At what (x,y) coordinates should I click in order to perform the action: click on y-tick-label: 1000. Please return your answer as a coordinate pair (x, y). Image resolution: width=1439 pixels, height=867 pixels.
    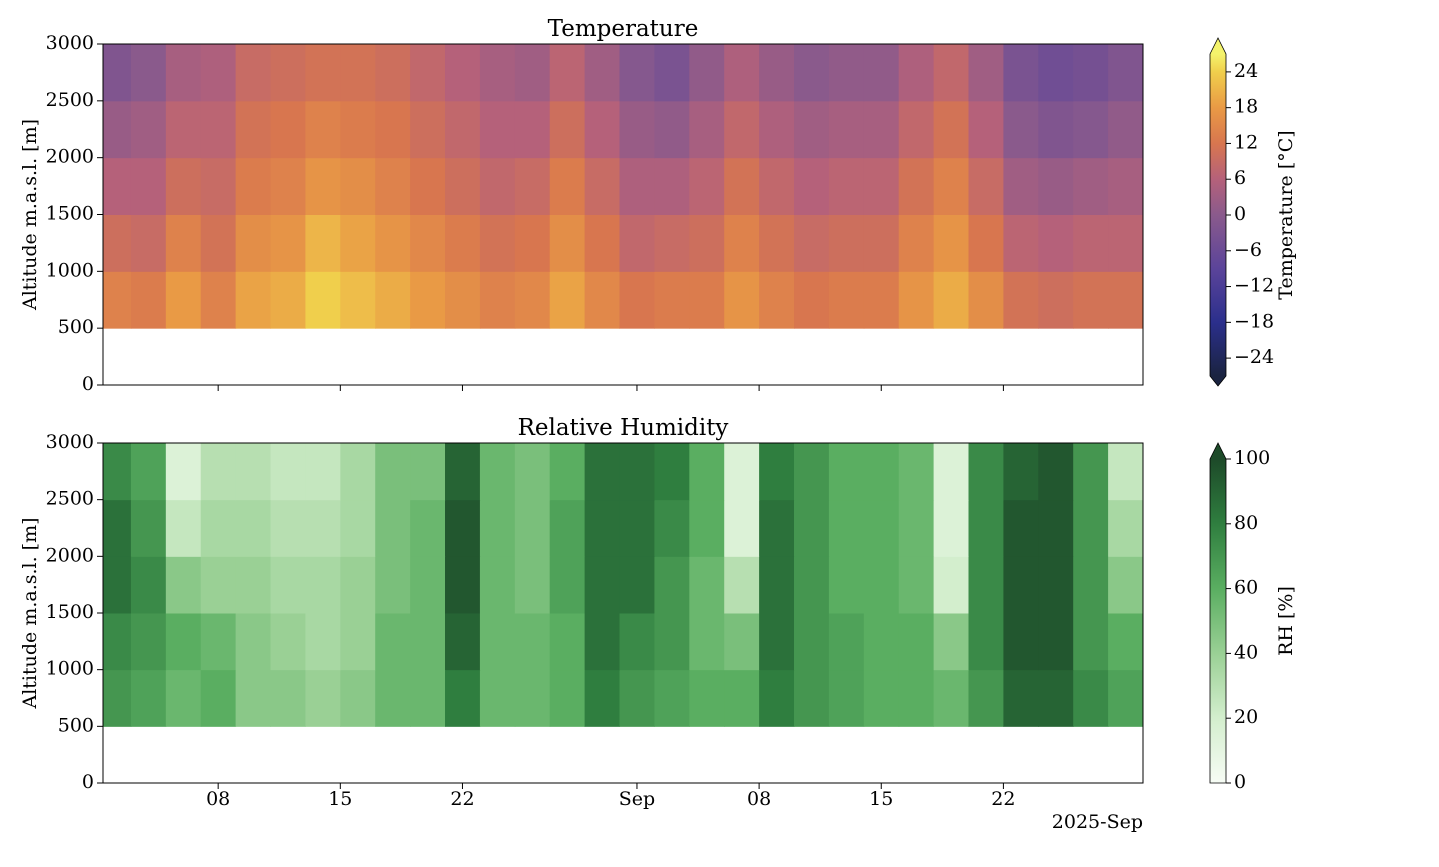
    Looking at the image, I should click on (70, 669).